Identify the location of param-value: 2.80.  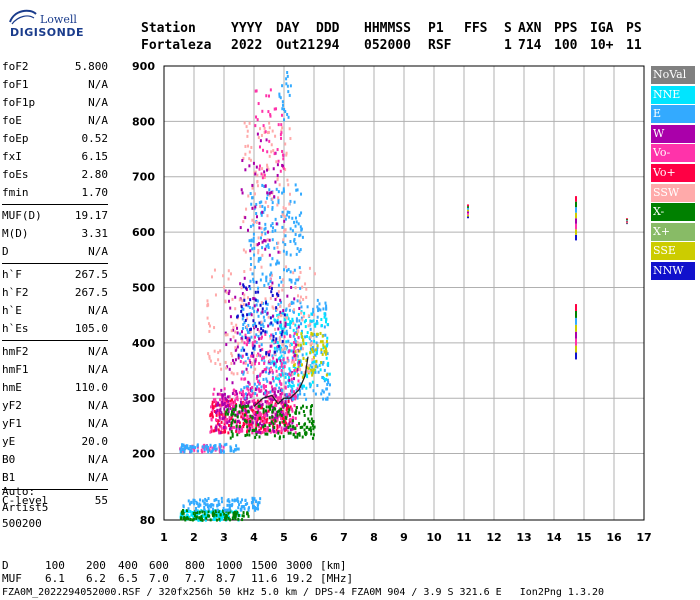
(95, 174).